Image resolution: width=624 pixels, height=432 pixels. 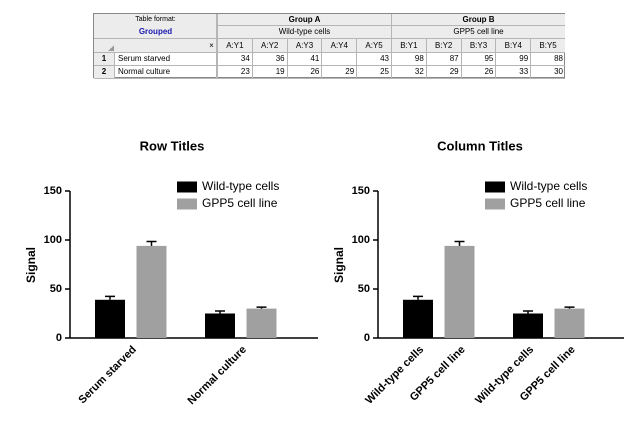 I want to click on table-value: 33, so click(x=513, y=72).